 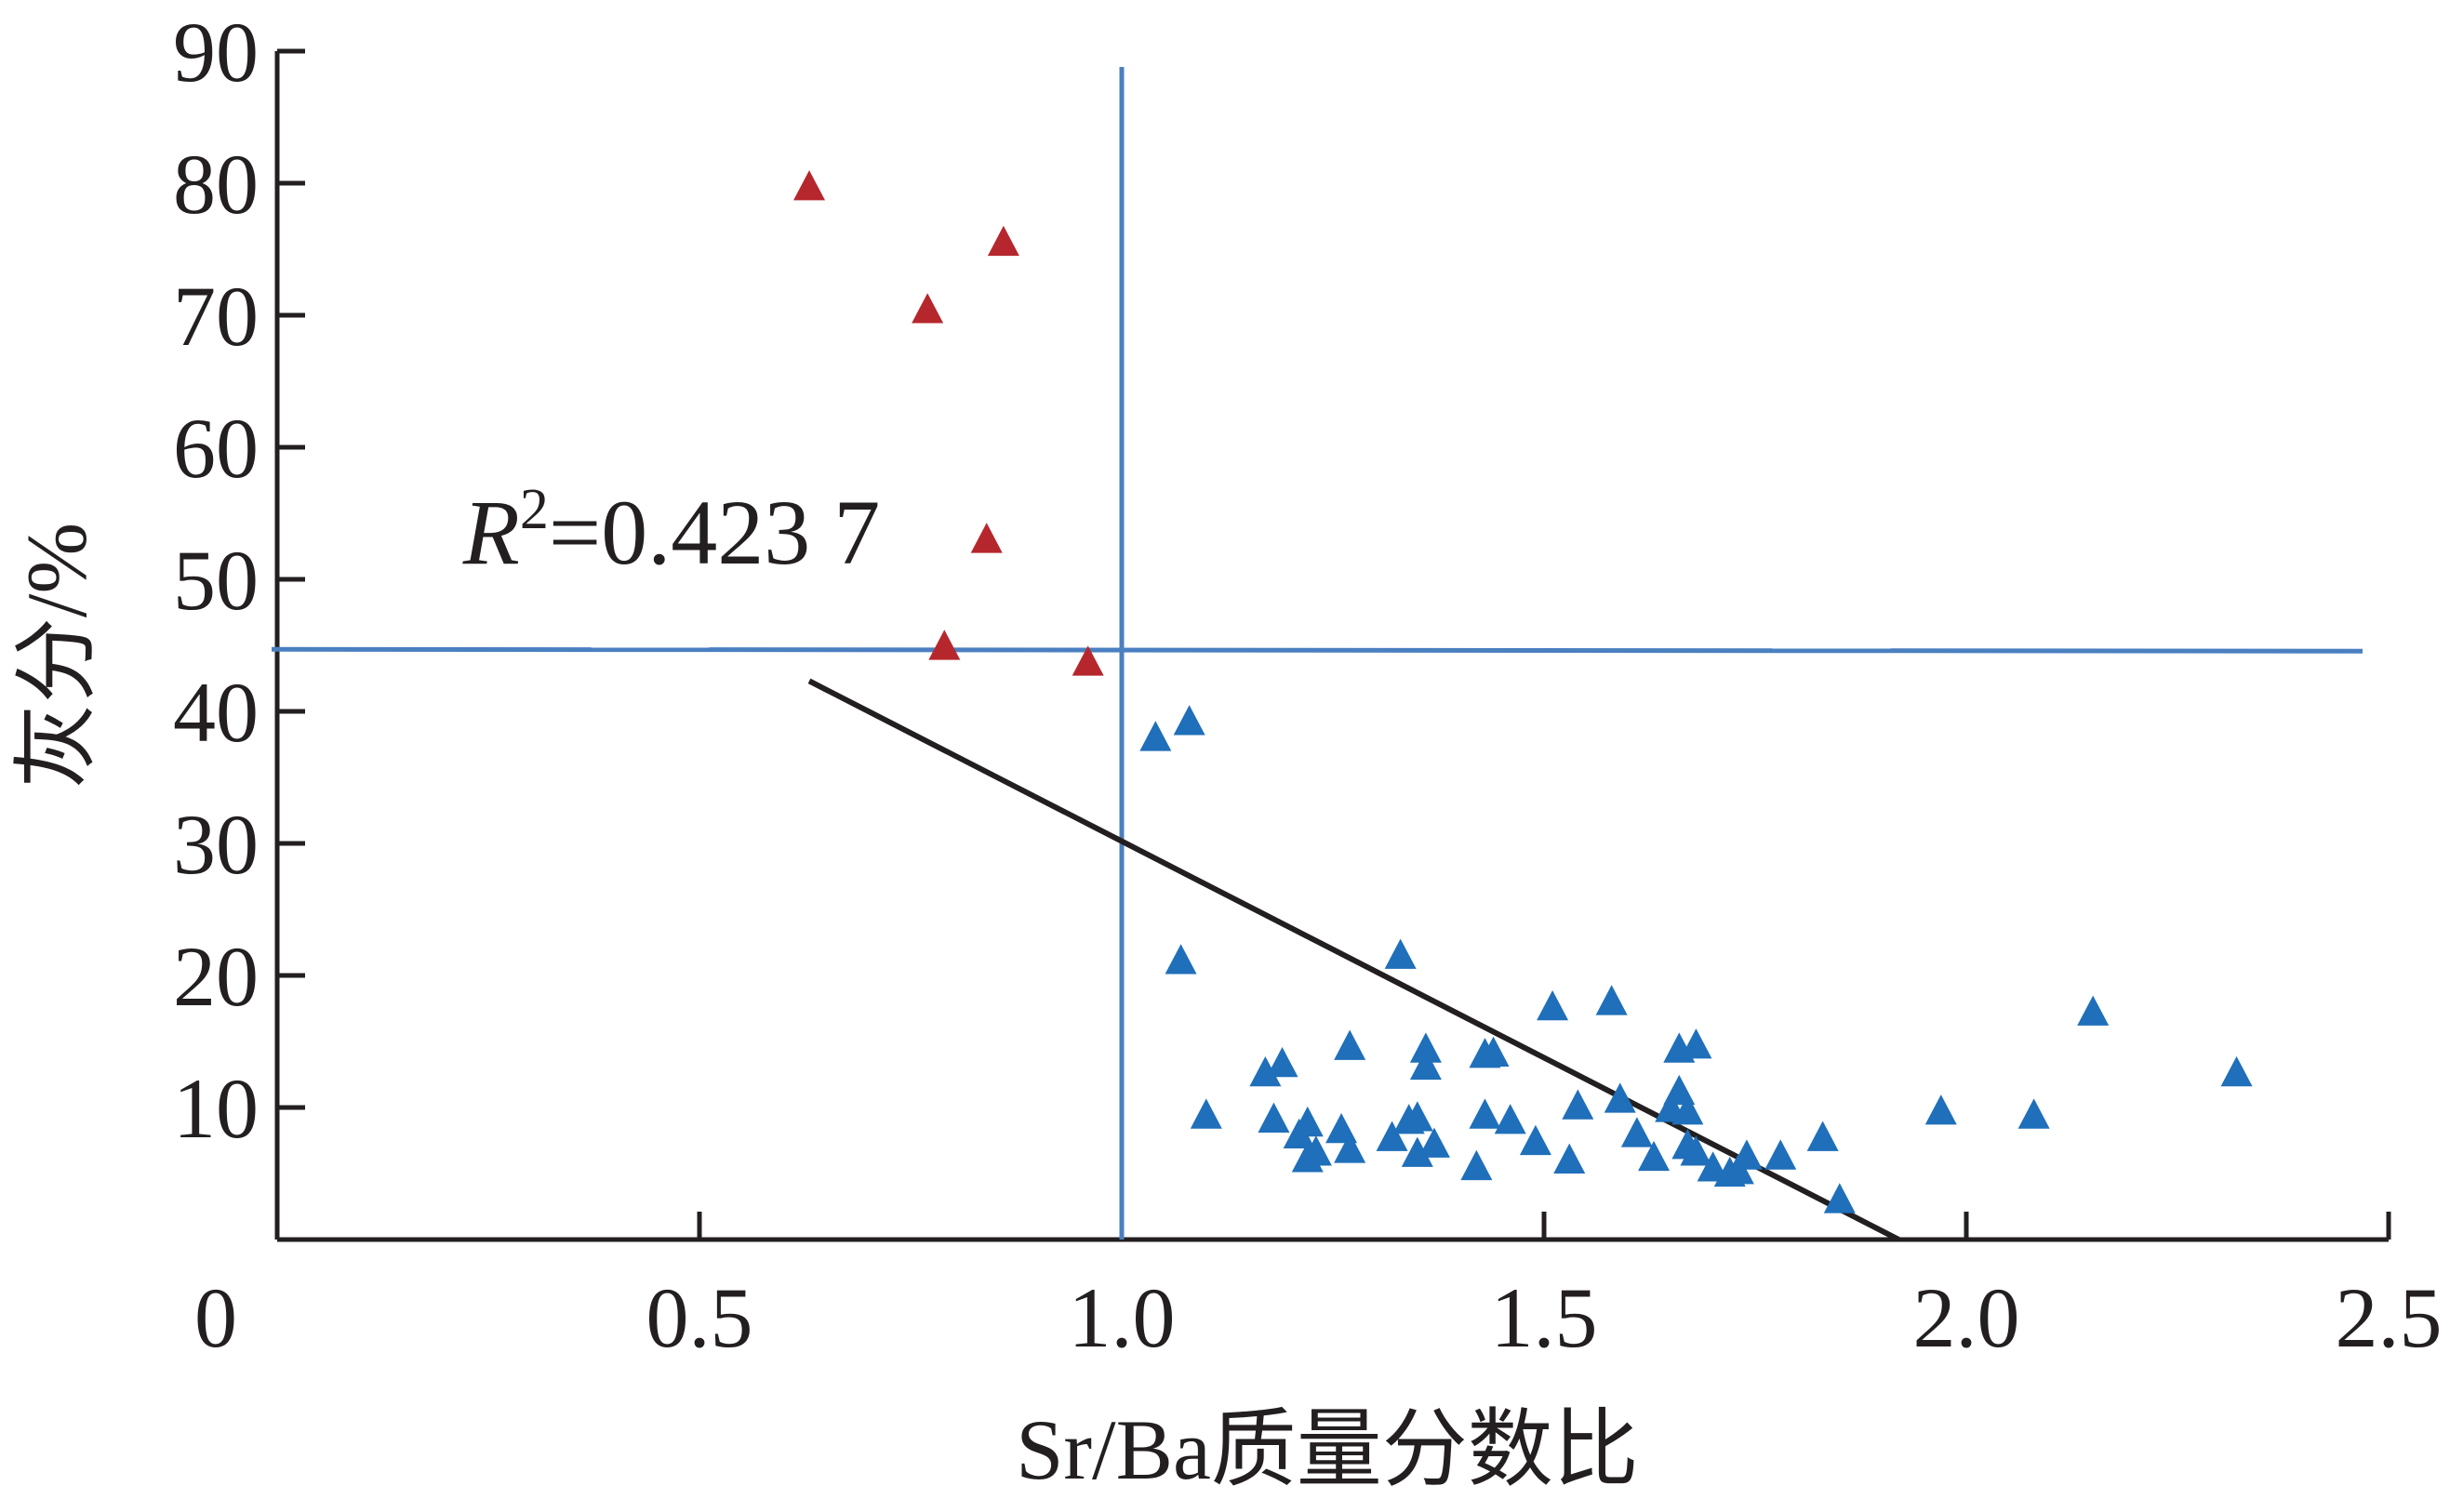 What do you see at coordinates (699, 1317) in the screenshot?
I see `x-tick-label: 0.5` at bounding box center [699, 1317].